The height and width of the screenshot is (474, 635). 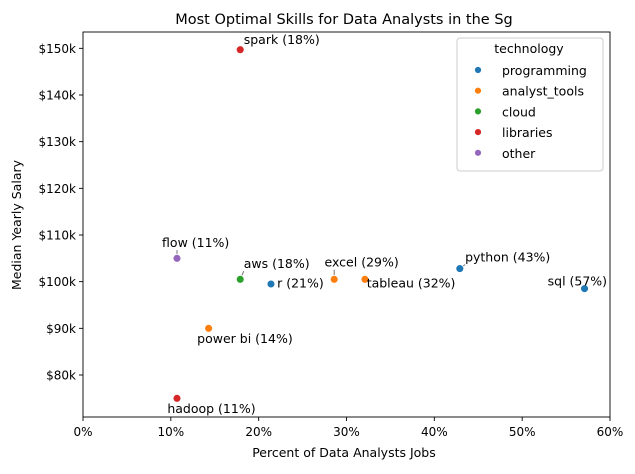 What do you see at coordinates (58, 142) in the screenshot?
I see `y-tick-label: $130k` at bounding box center [58, 142].